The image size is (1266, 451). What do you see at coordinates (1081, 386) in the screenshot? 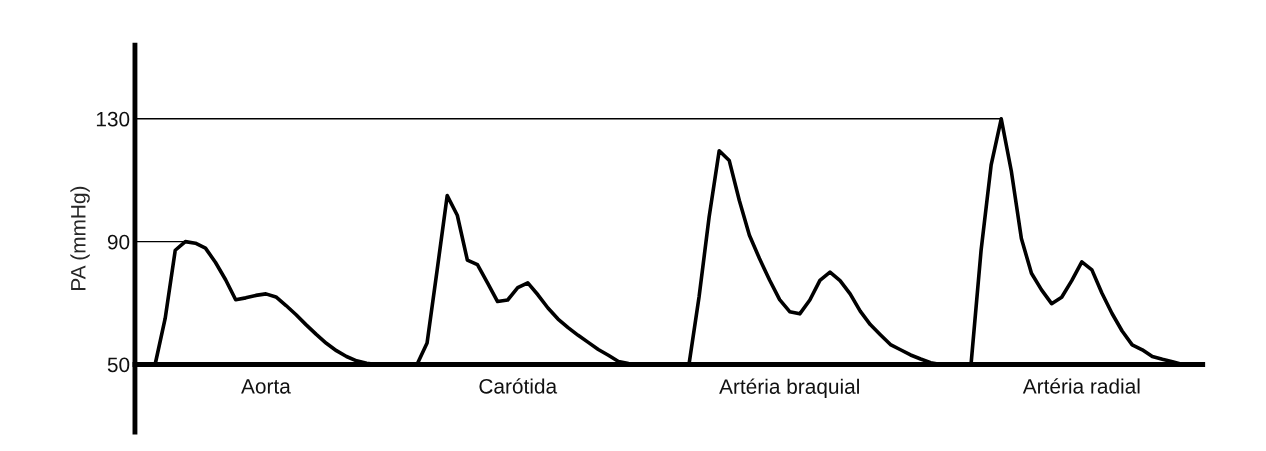
I see `x-tick-label: Artéria radial` at bounding box center [1081, 386].